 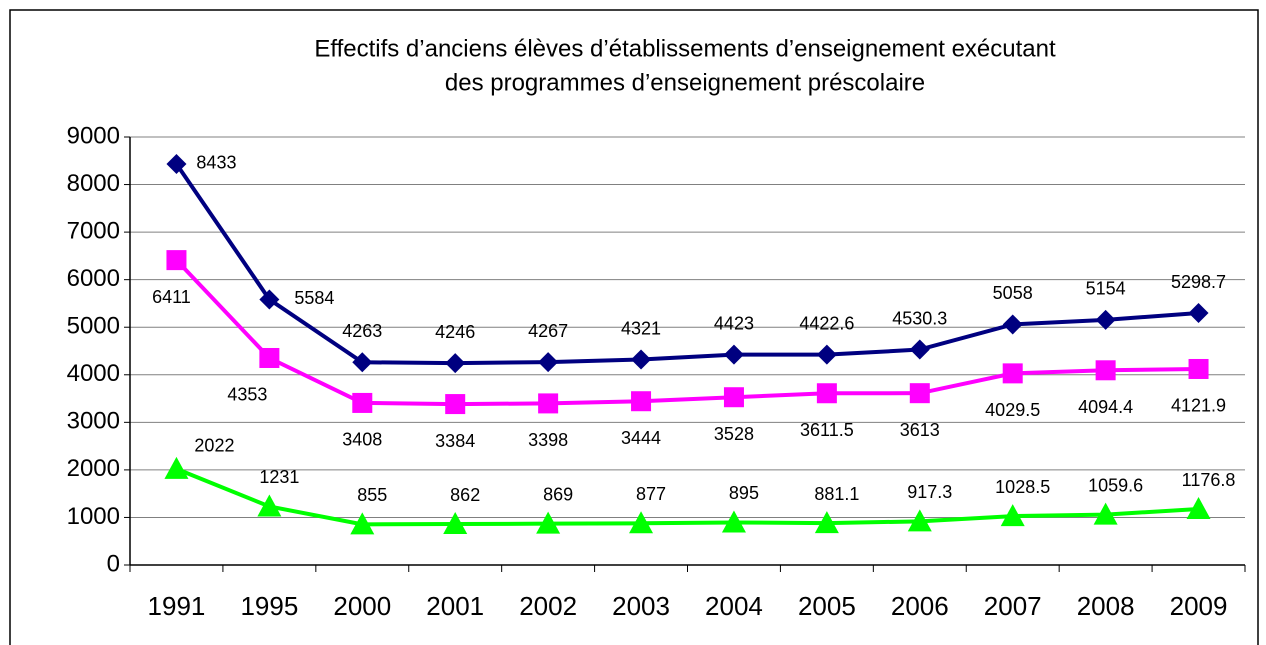 What do you see at coordinates (93, 326) in the screenshot?
I see `y-tick-label: 5000` at bounding box center [93, 326].